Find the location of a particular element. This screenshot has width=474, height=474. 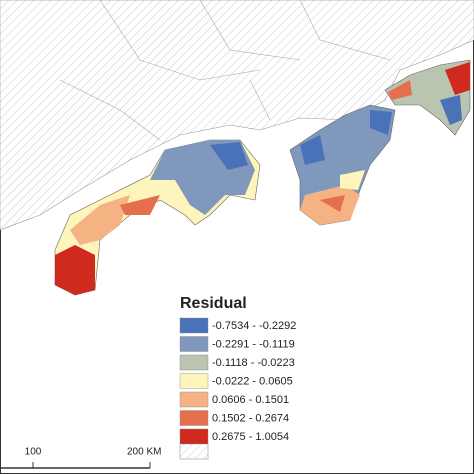

scale-bar: 100 200 KM is located at coordinates (80, 458).